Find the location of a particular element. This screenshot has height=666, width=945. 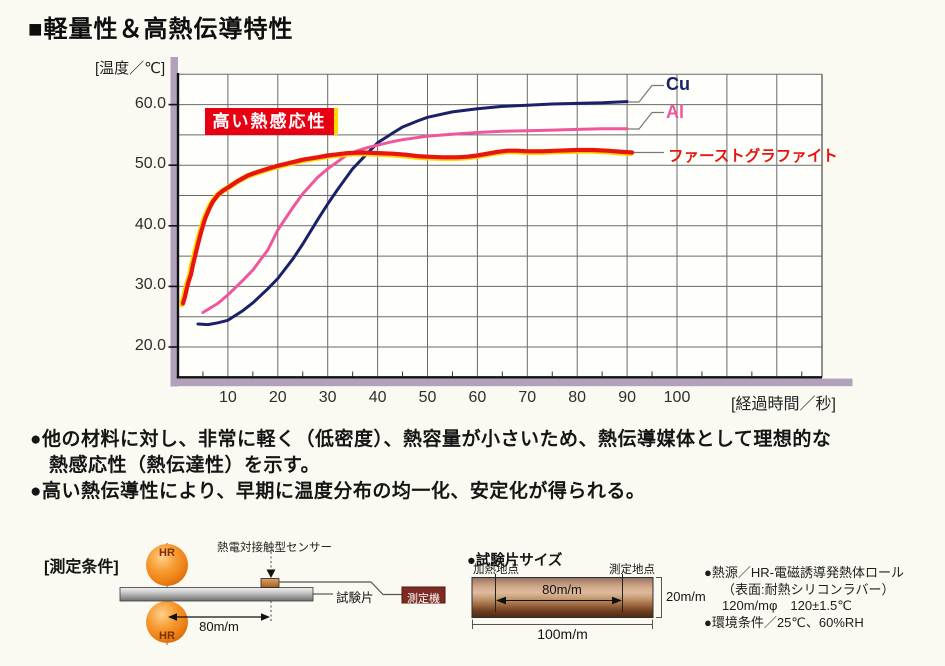

meter-label: 測定機 is located at coordinates (423, 599).